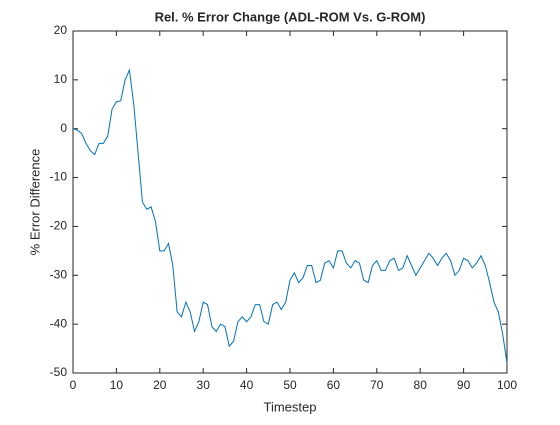 The width and height of the screenshot is (560, 425). Describe the element at coordinates (34, 202) in the screenshot. I see `y-axis-label: % Error Difference` at that location.